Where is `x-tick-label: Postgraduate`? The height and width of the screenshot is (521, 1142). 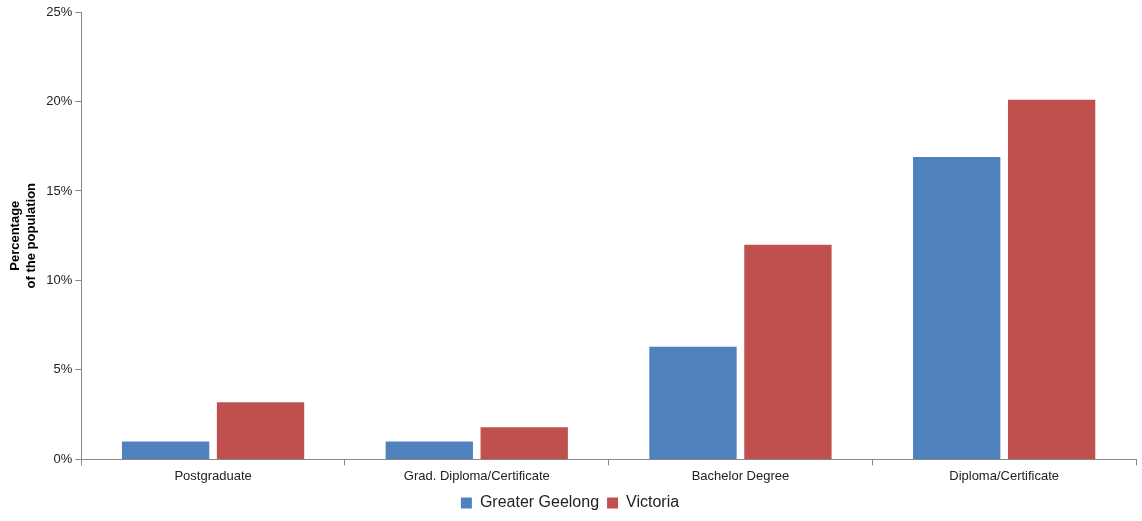
x-tick-label: Postgraduate is located at coordinates (213, 475).